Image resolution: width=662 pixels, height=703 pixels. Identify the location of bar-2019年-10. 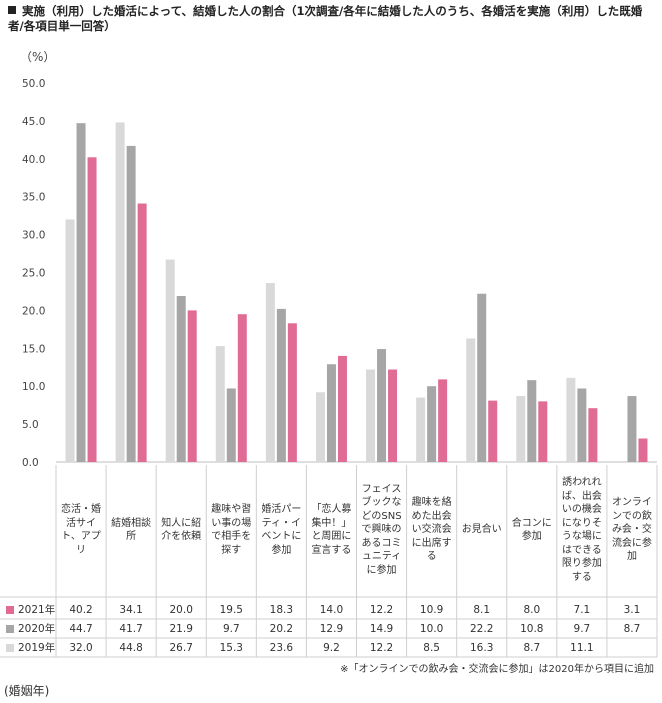
(521, 429).